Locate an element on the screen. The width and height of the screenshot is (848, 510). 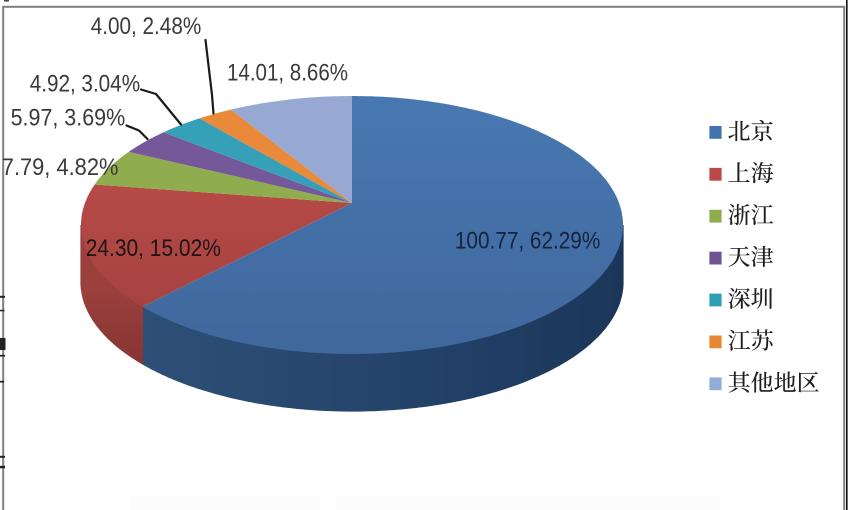
svg-text: 5.97, 3.69% is located at coordinates (68, 117).